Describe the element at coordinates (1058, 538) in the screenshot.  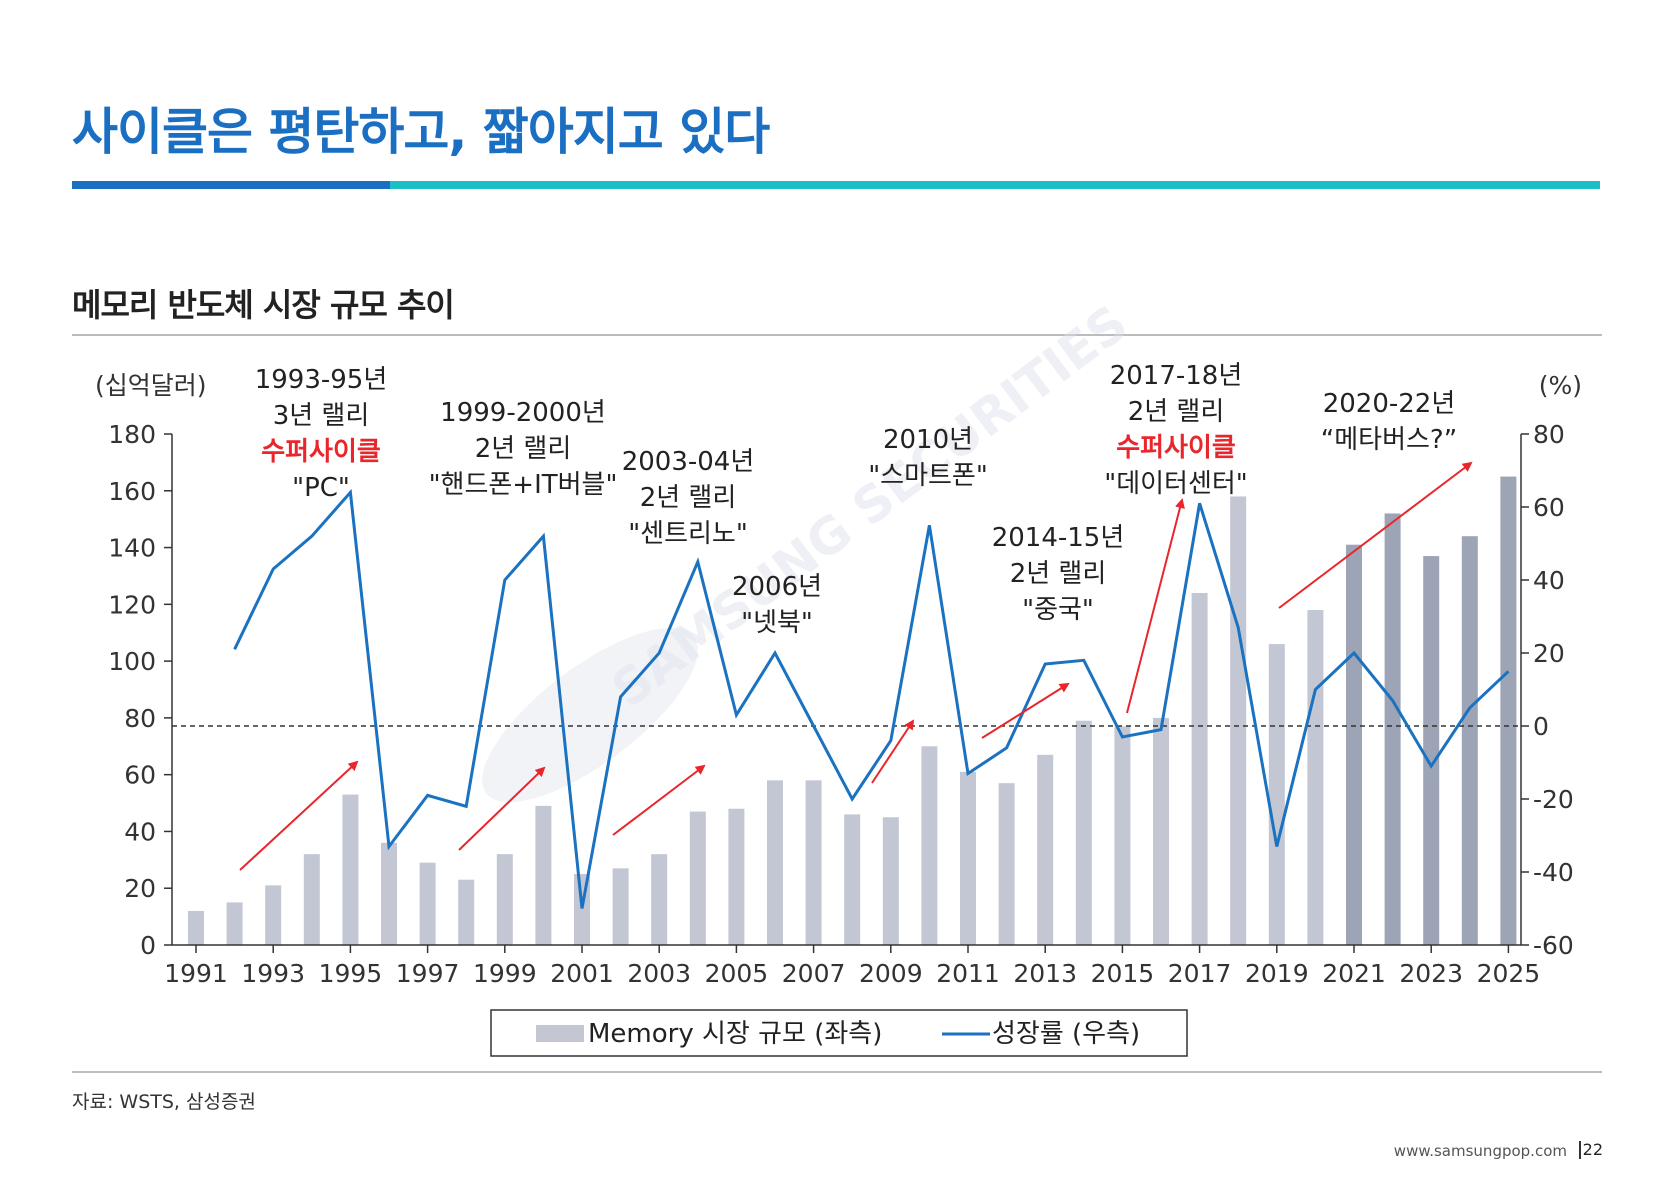
I see `annotation-text: 2014-15년` at that location.